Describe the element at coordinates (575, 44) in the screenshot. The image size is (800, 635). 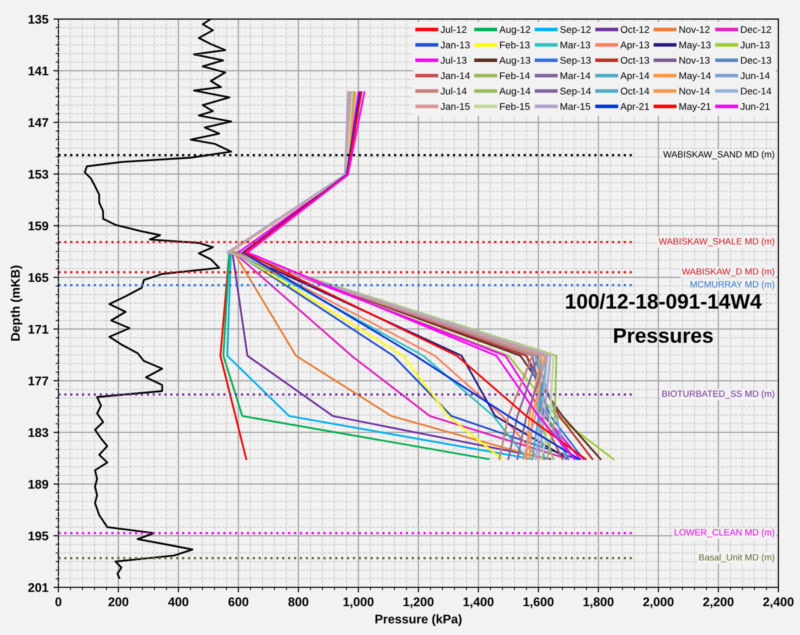
I see `legend-label: Mar-13` at that location.